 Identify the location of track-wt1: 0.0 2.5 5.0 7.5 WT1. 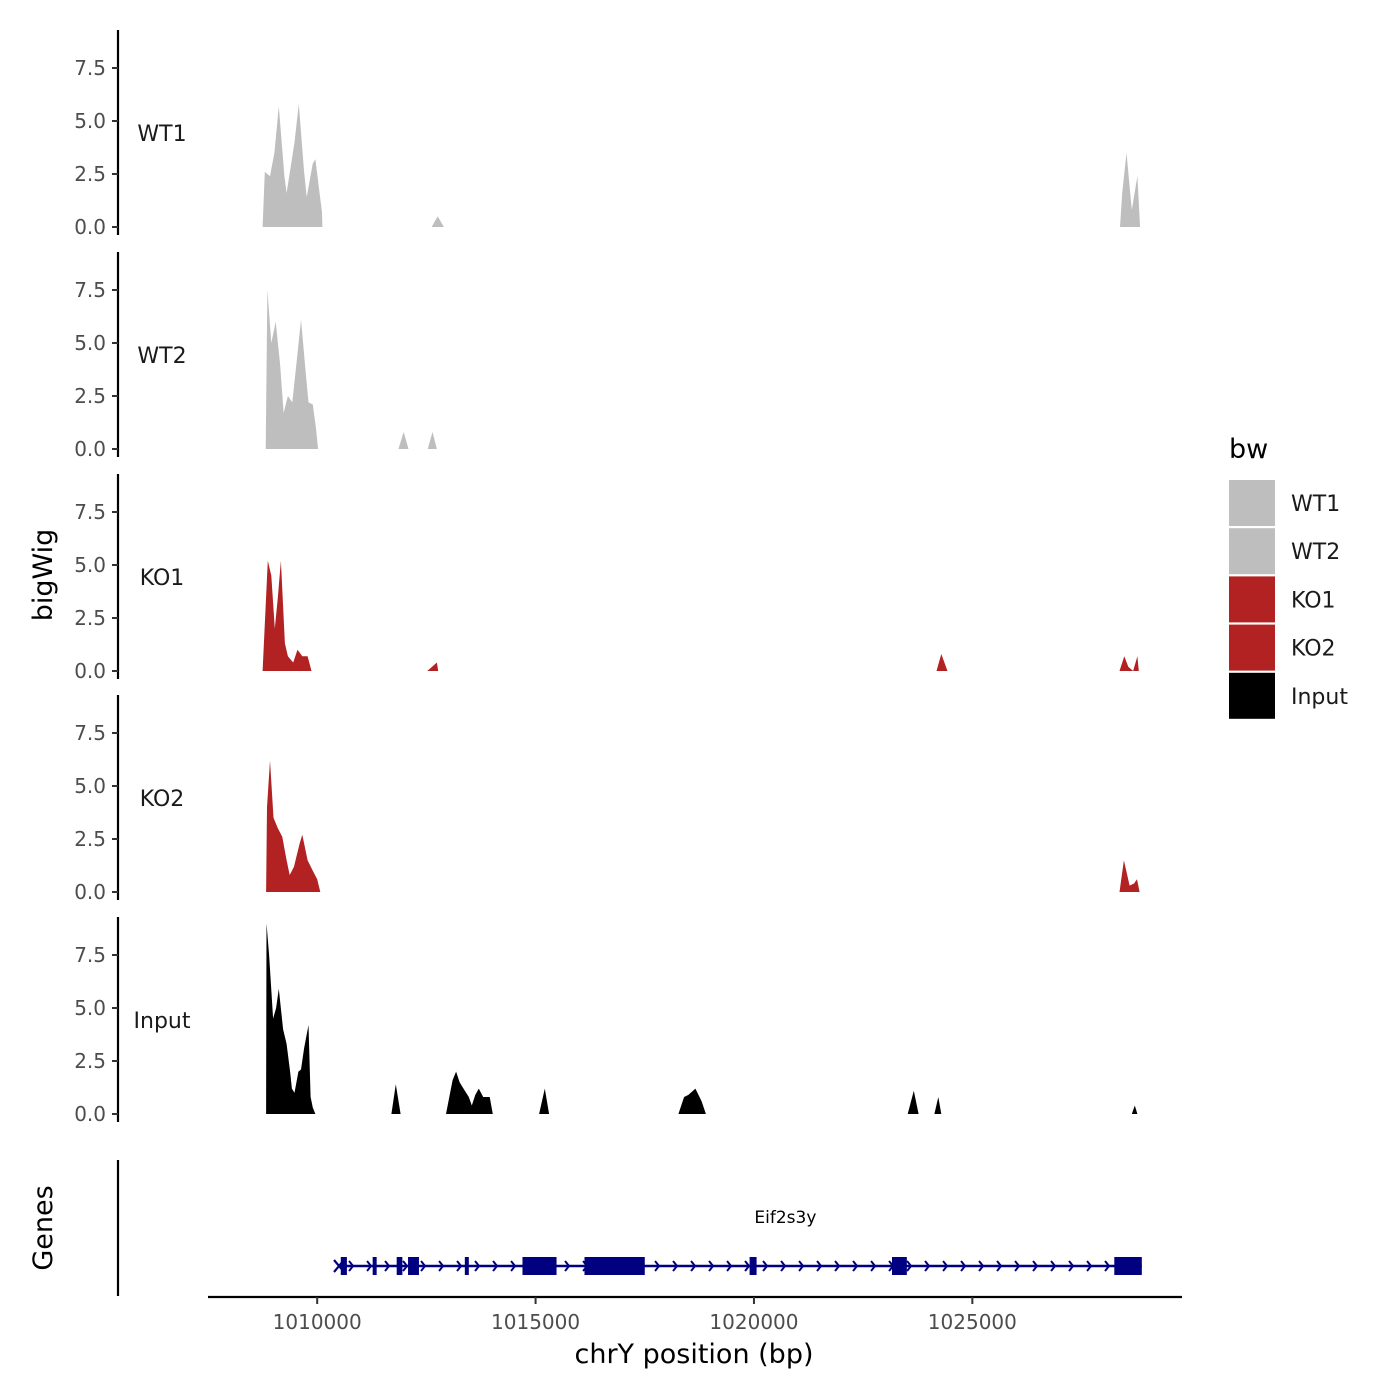
(607, 134).